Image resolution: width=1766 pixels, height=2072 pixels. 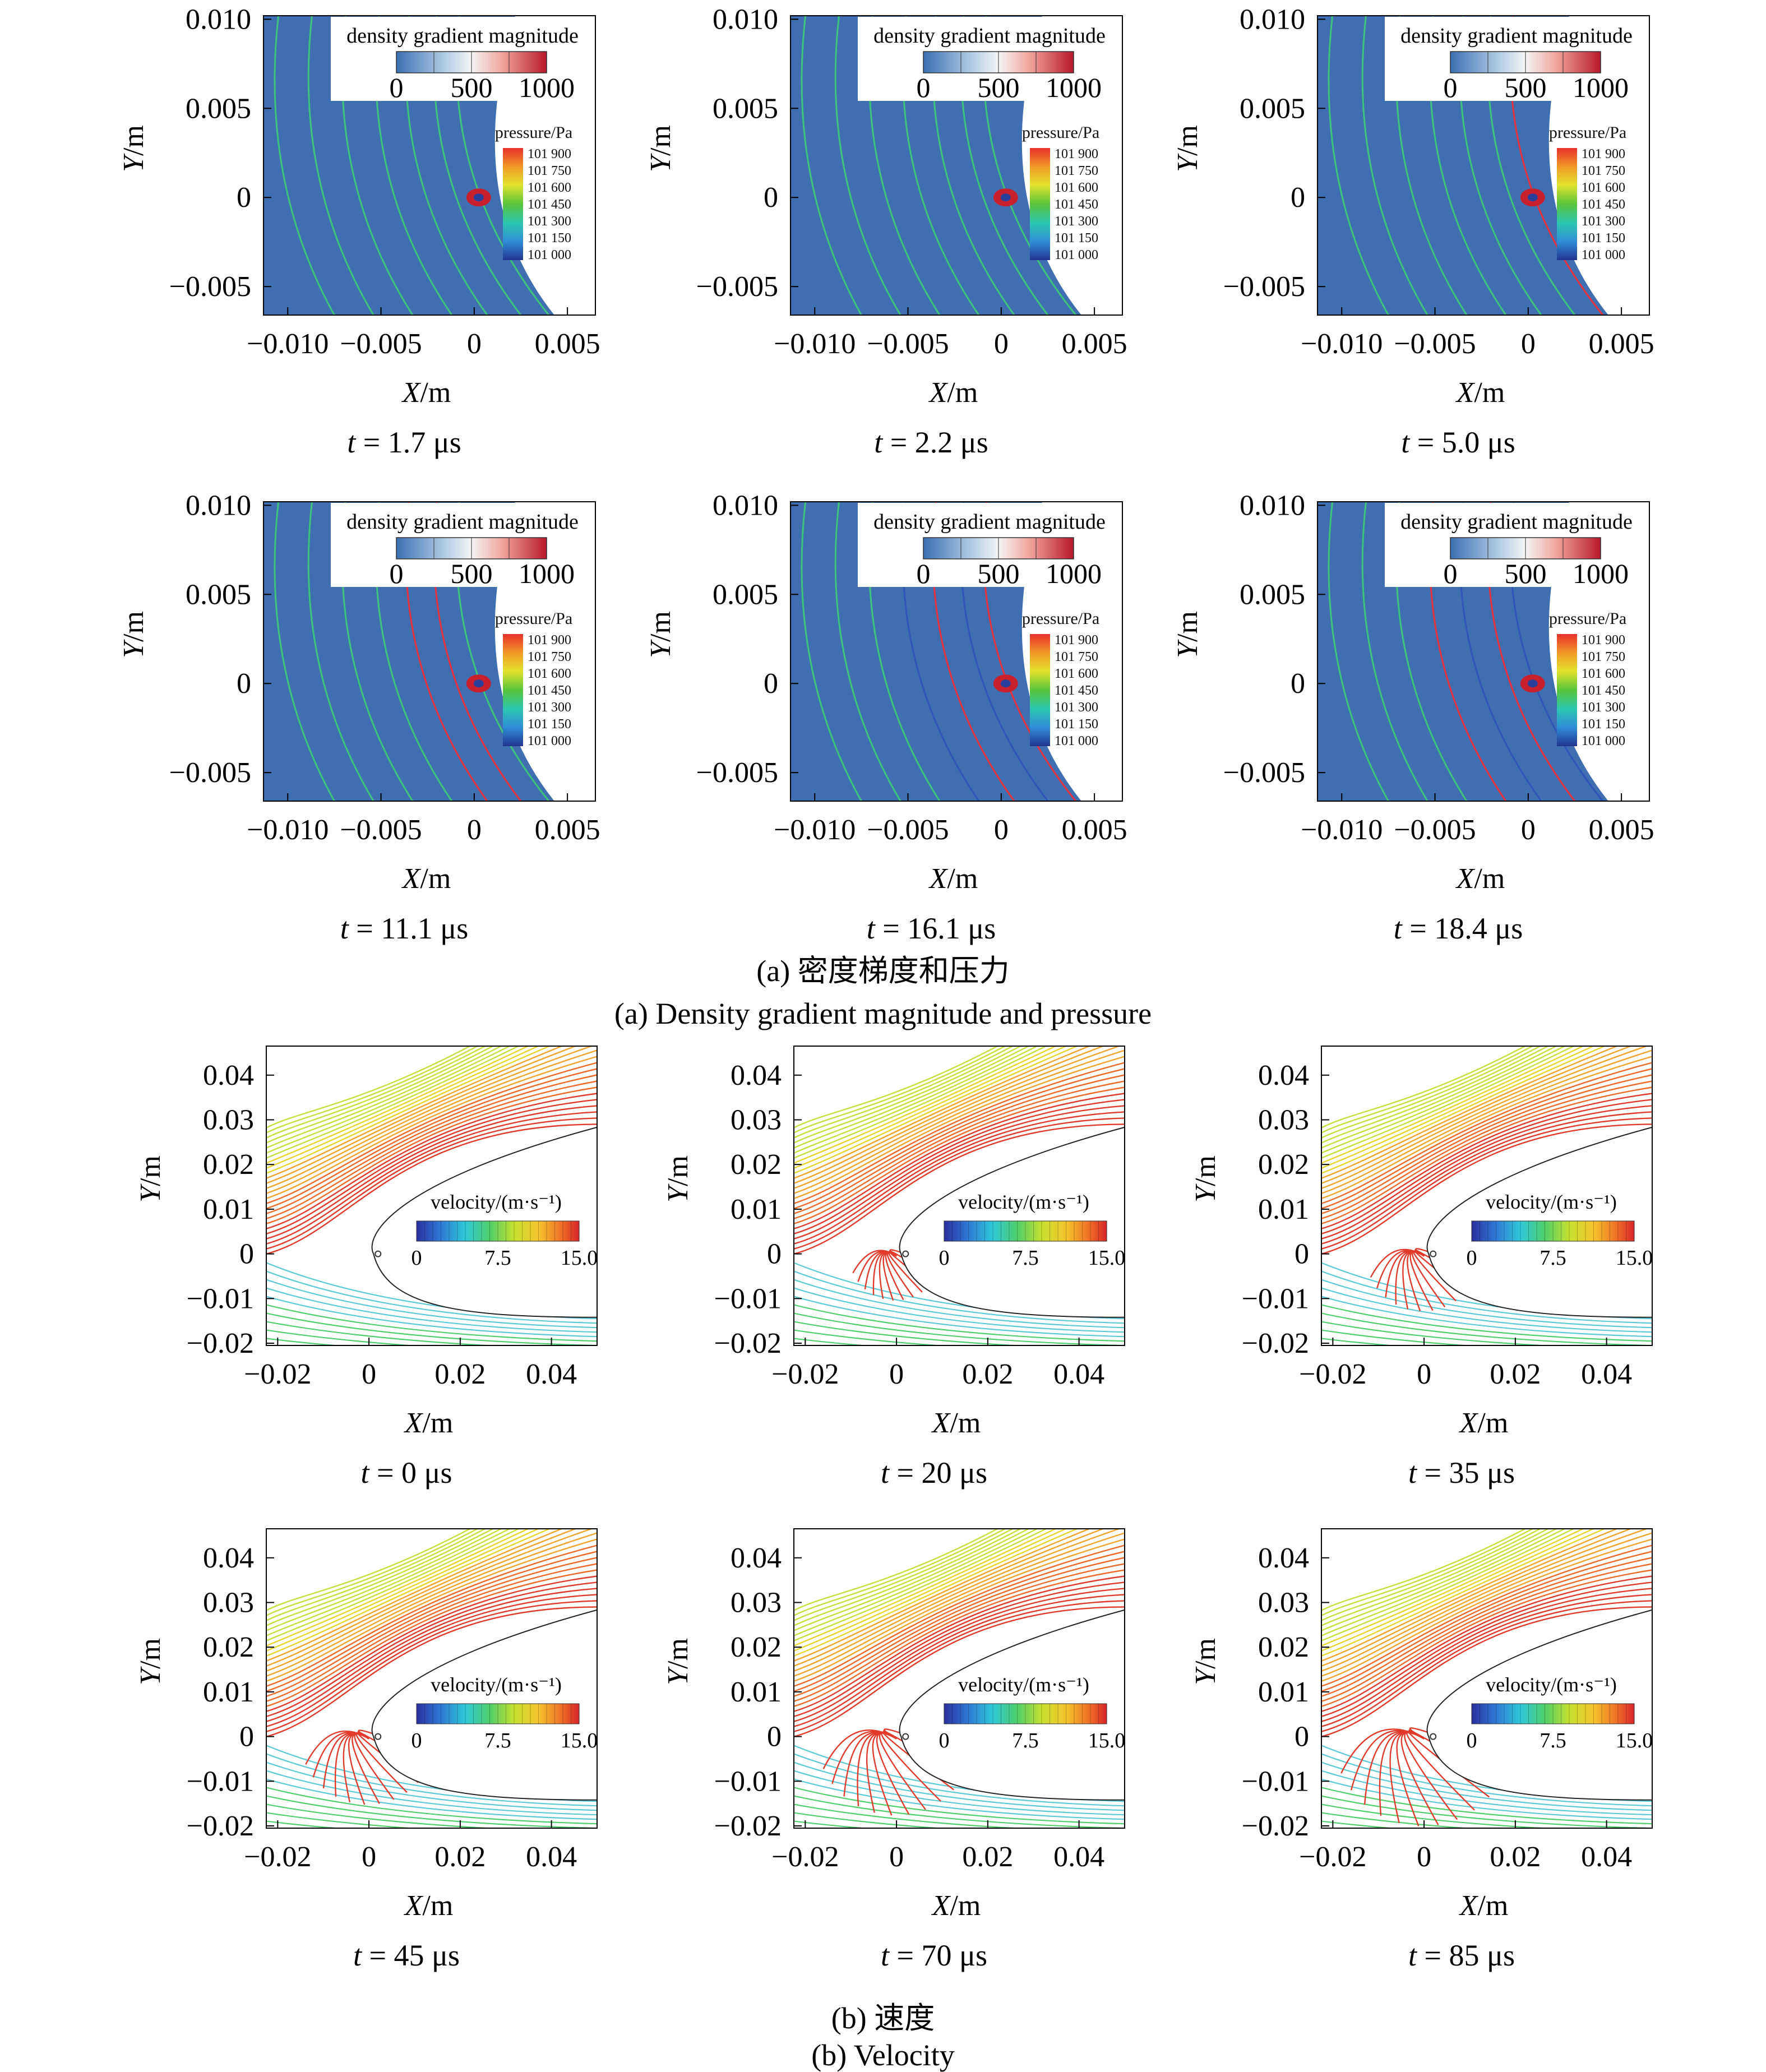 I want to click on x-tick-label: −0.005, so click(x=908, y=344).